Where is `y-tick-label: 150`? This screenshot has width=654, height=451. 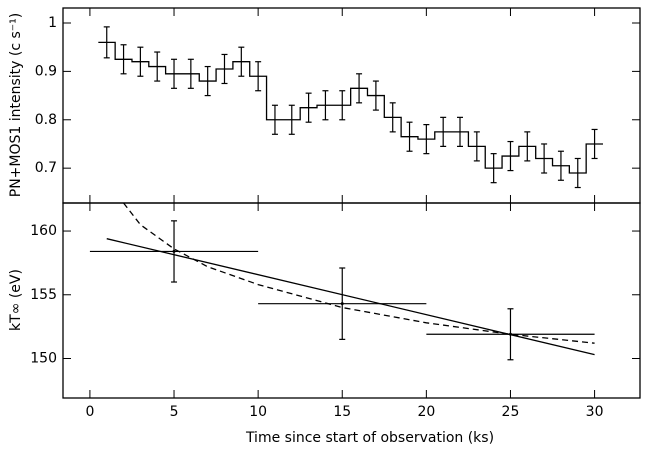 y-tick-label: 150 is located at coordinates (43, 358).